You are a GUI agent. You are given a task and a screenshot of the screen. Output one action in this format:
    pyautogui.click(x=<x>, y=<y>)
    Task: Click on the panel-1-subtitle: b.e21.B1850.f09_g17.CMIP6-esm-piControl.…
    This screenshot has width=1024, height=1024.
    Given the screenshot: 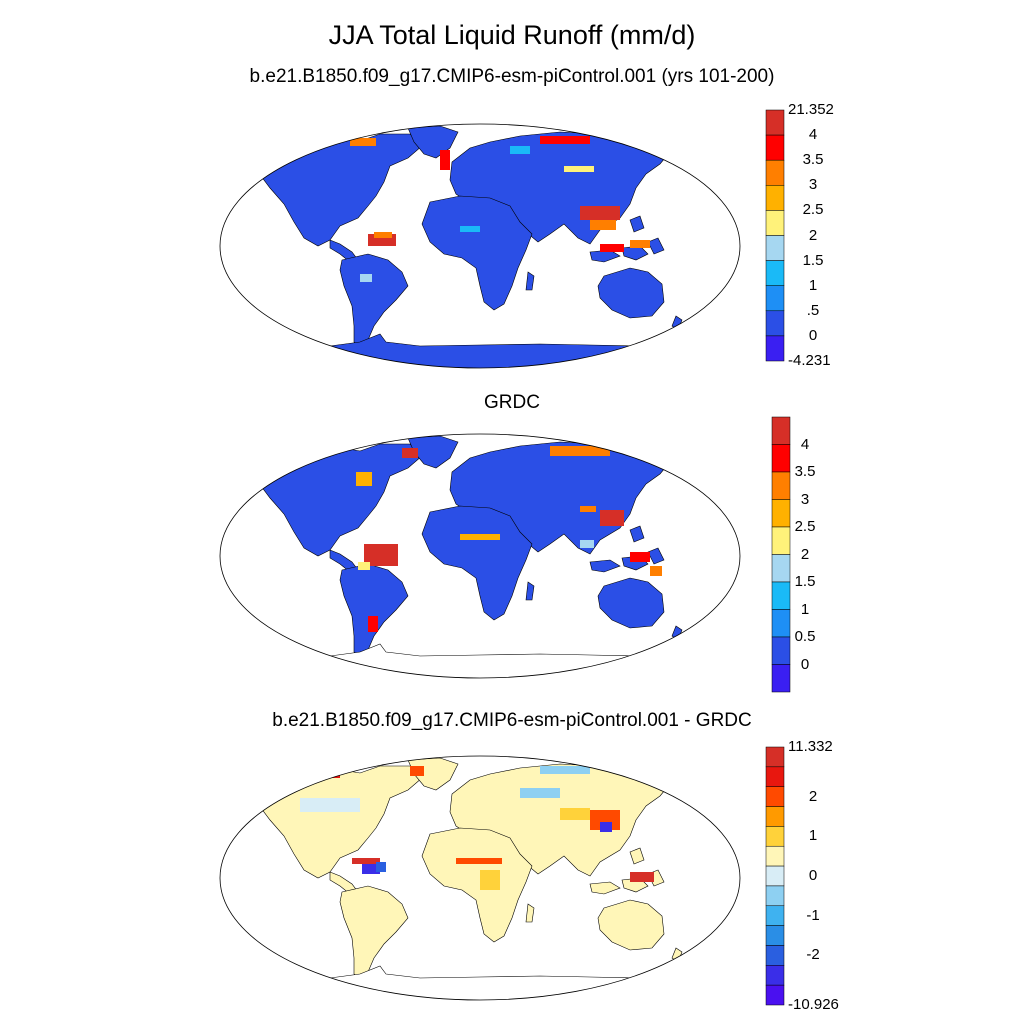 What is the action you would take?
    pyautogui.click(x=512, y=76)
    